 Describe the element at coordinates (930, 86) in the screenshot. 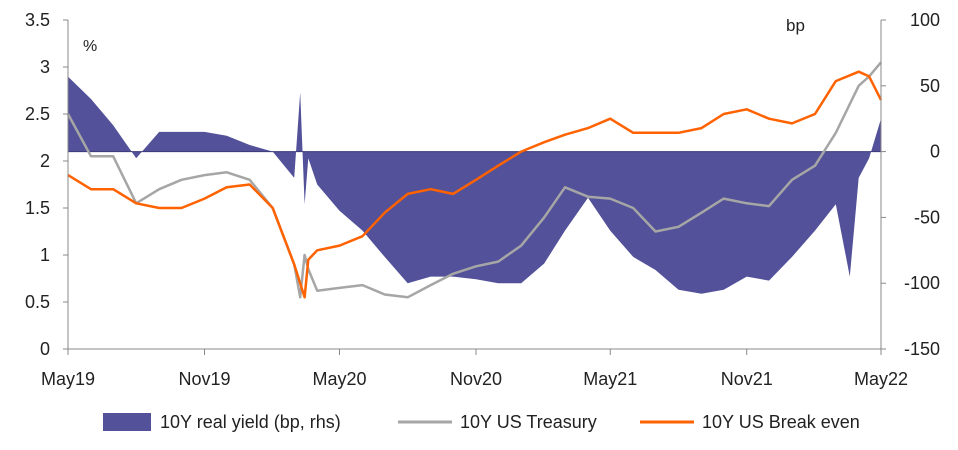

I see `right-tick-label: 50` at that location.